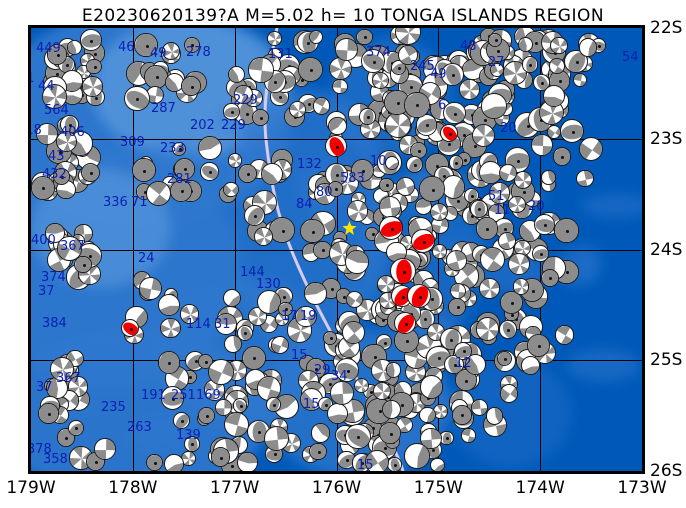 This screenshot has height=508, width=686. Describe the element at coordinates (268, 284) in the screenshot. I see `event-number-label: 130` at that location.